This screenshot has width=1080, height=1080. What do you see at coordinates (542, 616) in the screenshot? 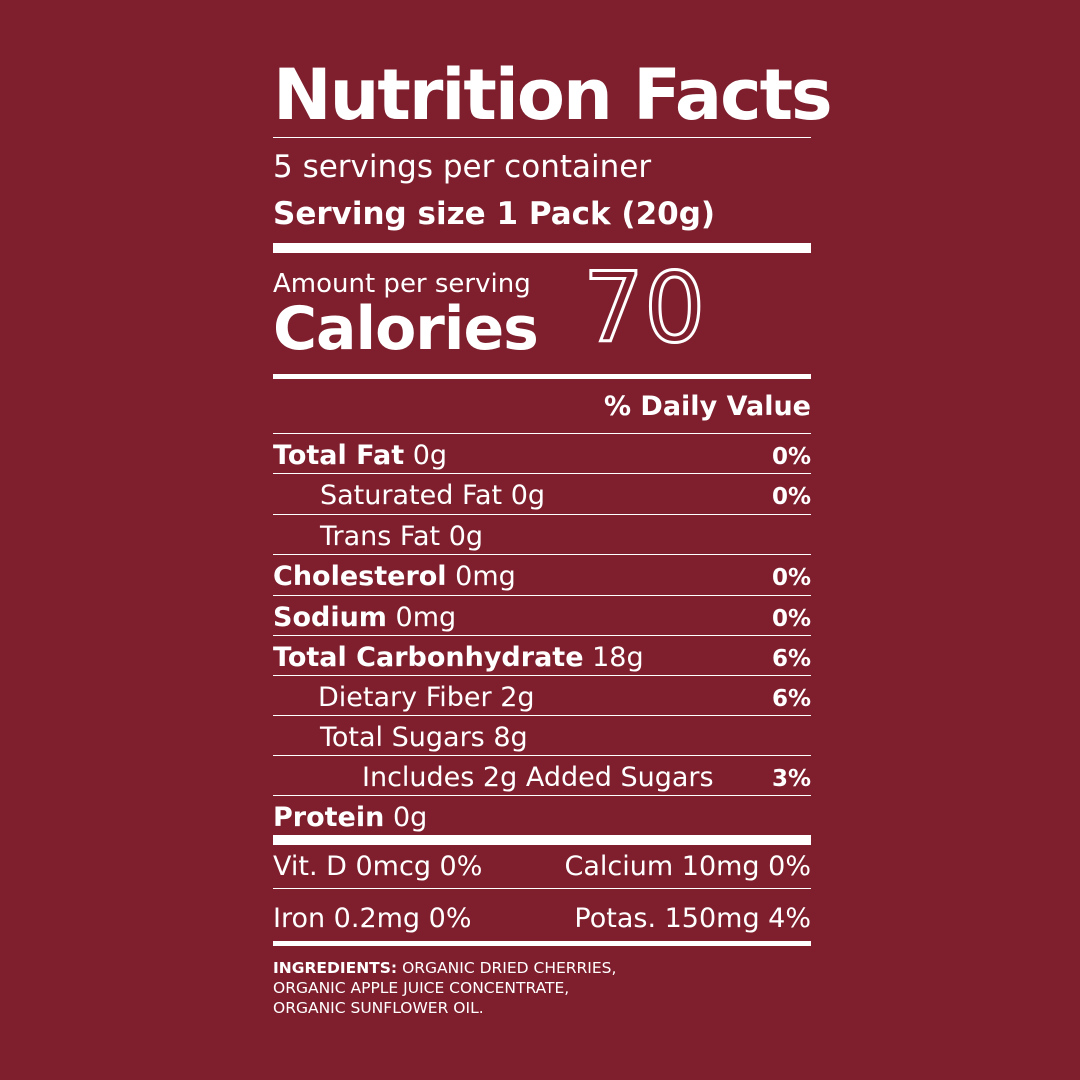
I see `nutrient-row-sodium: Sodium 0mg 0%` at bounding box center [542, 616].